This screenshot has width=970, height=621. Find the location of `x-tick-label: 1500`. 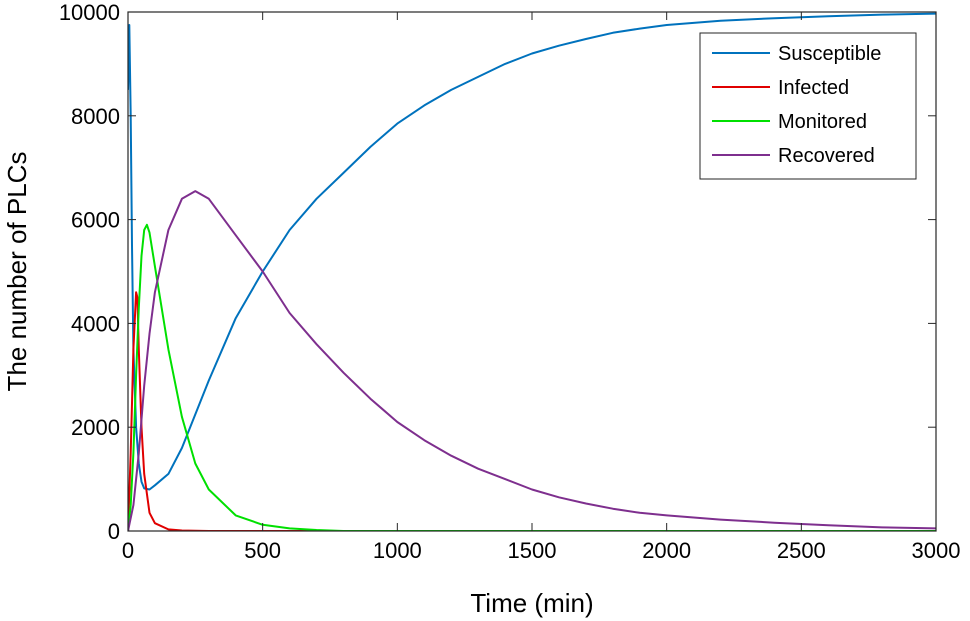

x-tick-label: 1500 is located at coordinates (532, 550).